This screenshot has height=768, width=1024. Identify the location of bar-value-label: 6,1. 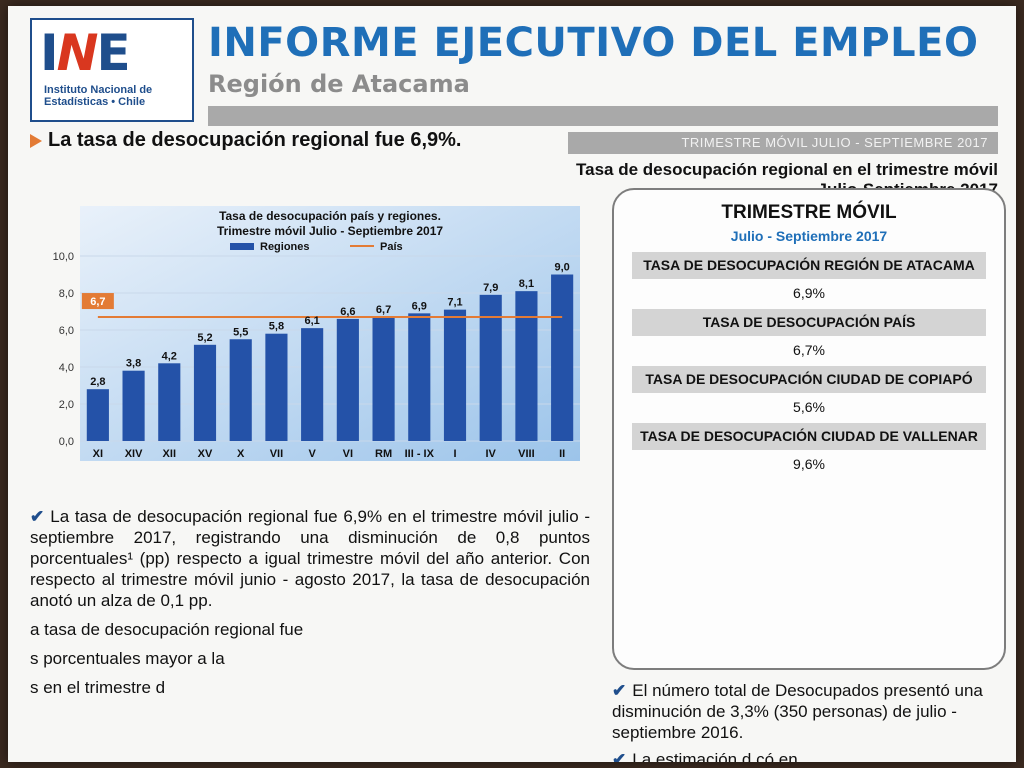
(311, 321).